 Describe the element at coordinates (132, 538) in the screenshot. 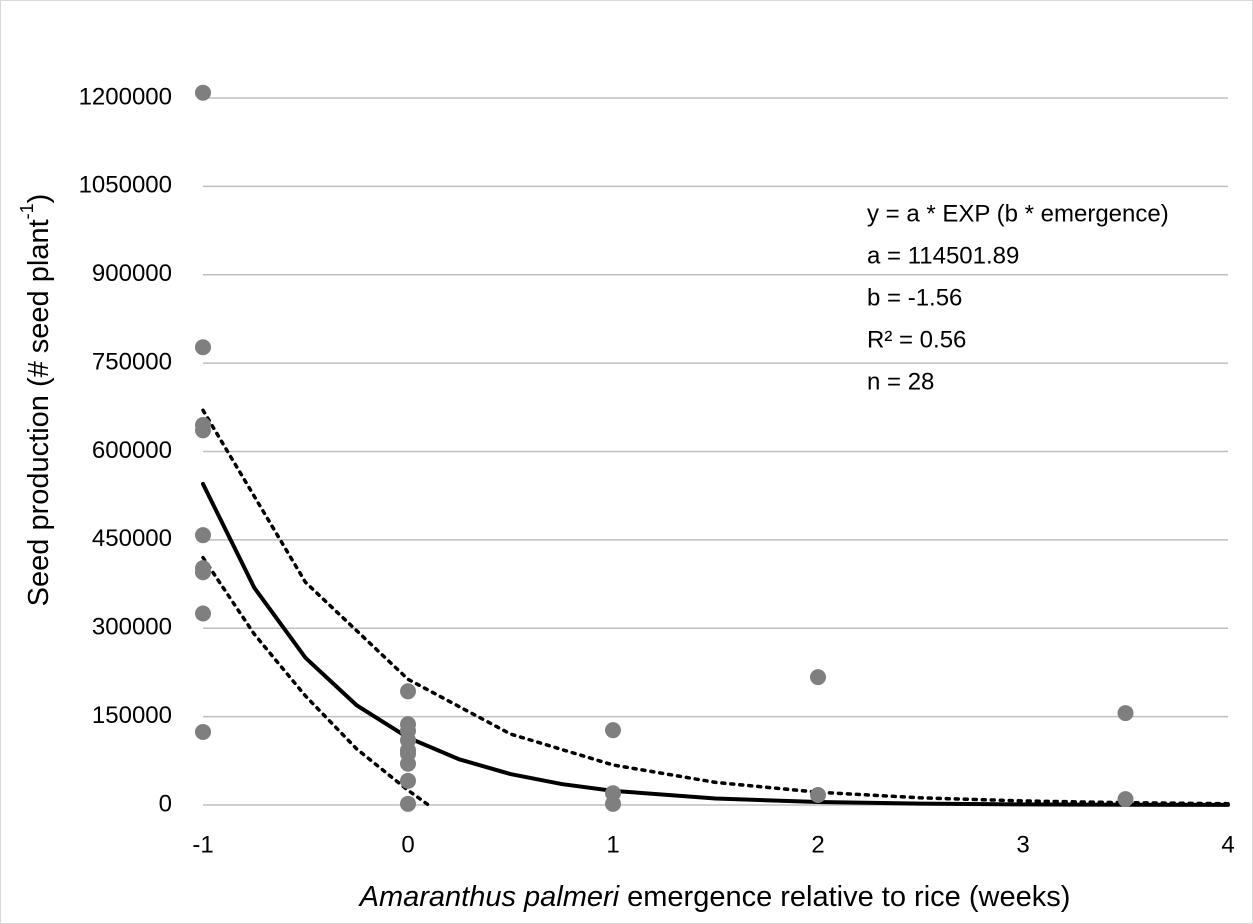

I see `y-tick-label: 450000` at that location.